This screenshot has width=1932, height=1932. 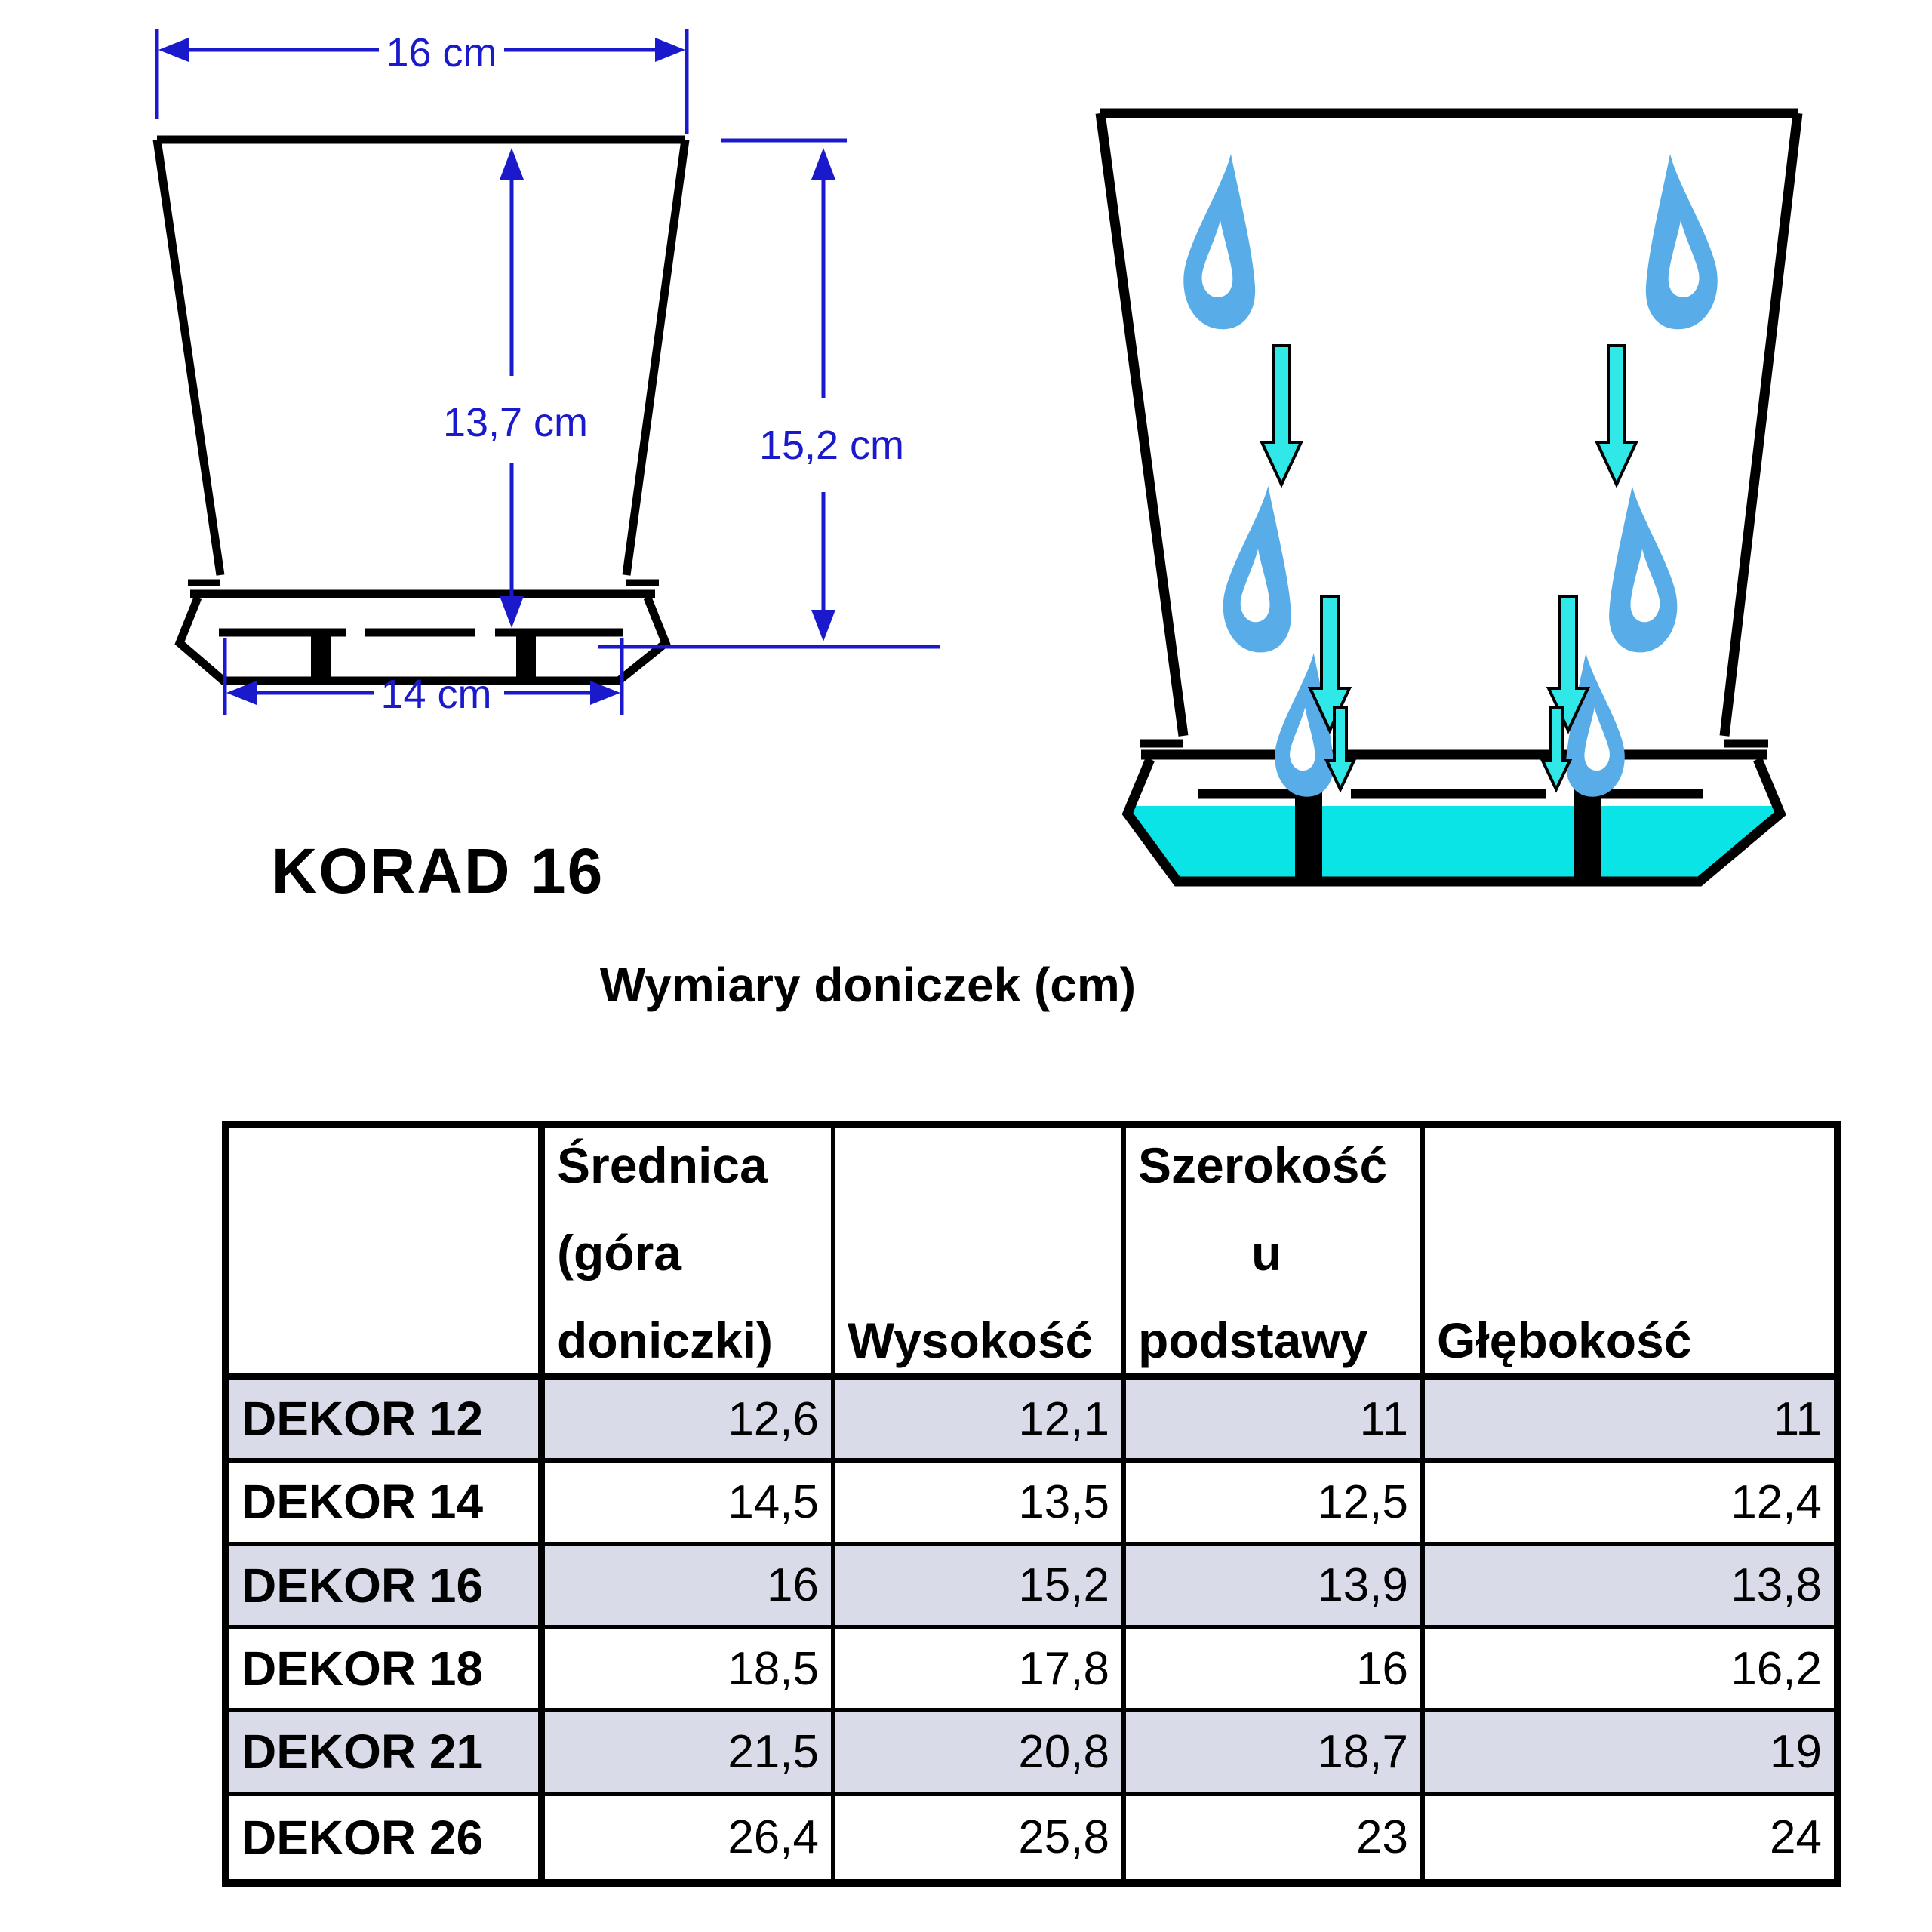 What do you see at coordinates (1275, 1587) in the screenshot?
I see `table-cell: 13,9` at bounding box center [1275, 1587].